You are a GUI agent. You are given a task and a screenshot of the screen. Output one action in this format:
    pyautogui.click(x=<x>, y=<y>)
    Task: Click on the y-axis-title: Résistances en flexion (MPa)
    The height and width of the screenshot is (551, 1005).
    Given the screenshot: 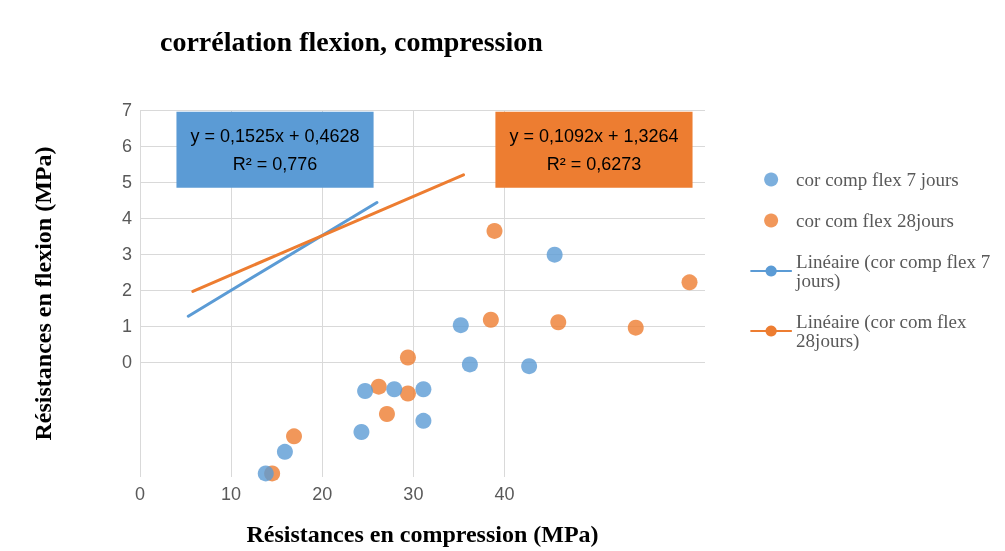 What is the action you would take?
    pyautogui.click(x=43, y=293)
    